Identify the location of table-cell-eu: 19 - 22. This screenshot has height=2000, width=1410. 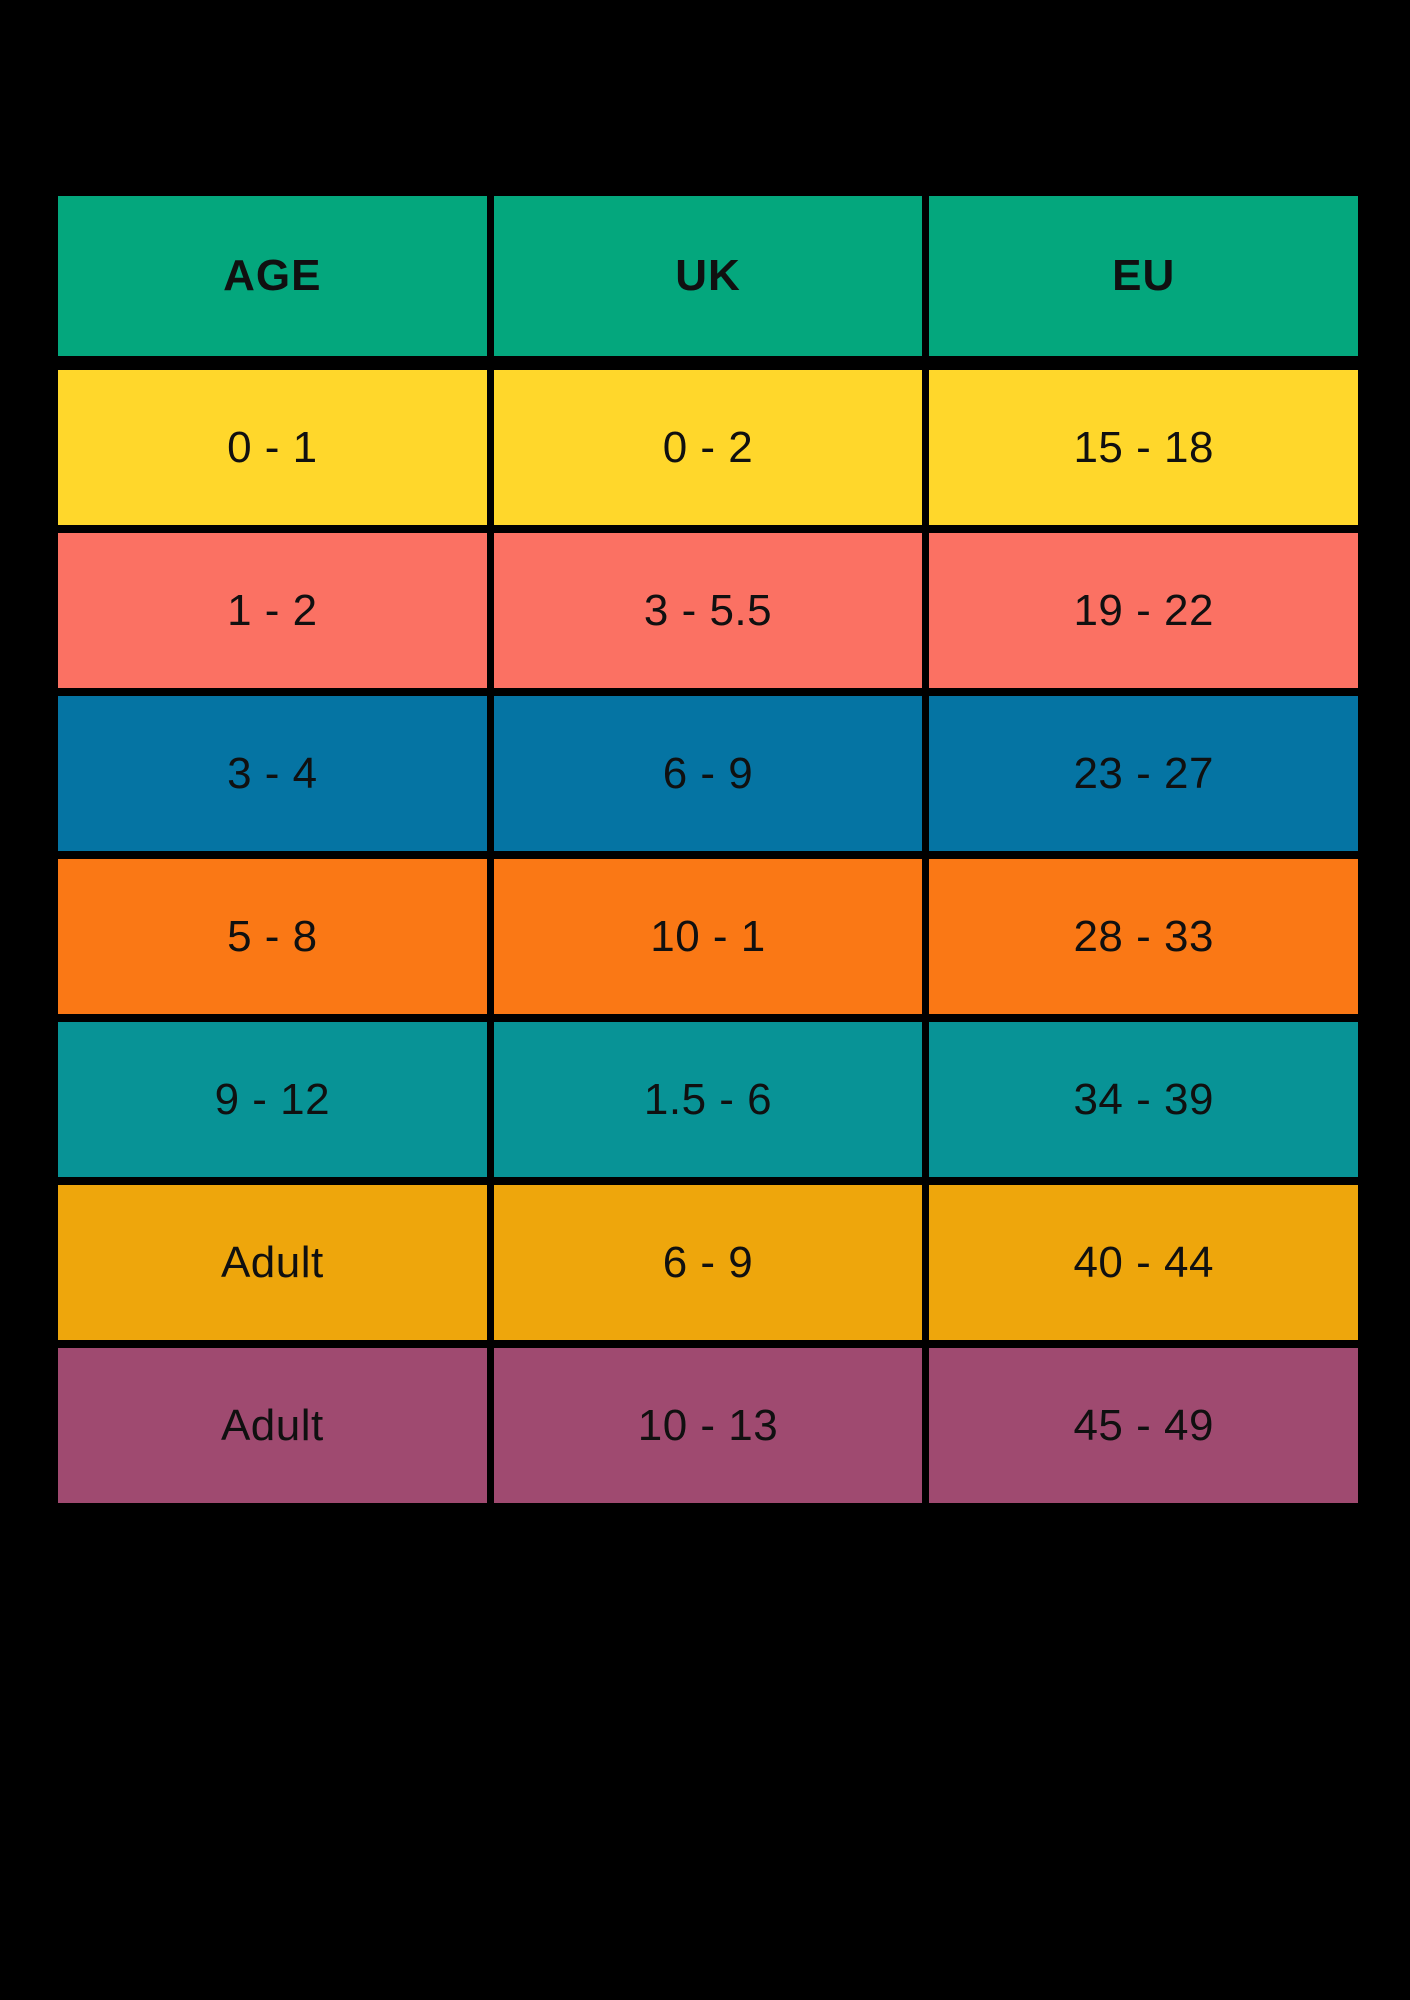
(1144, 610).